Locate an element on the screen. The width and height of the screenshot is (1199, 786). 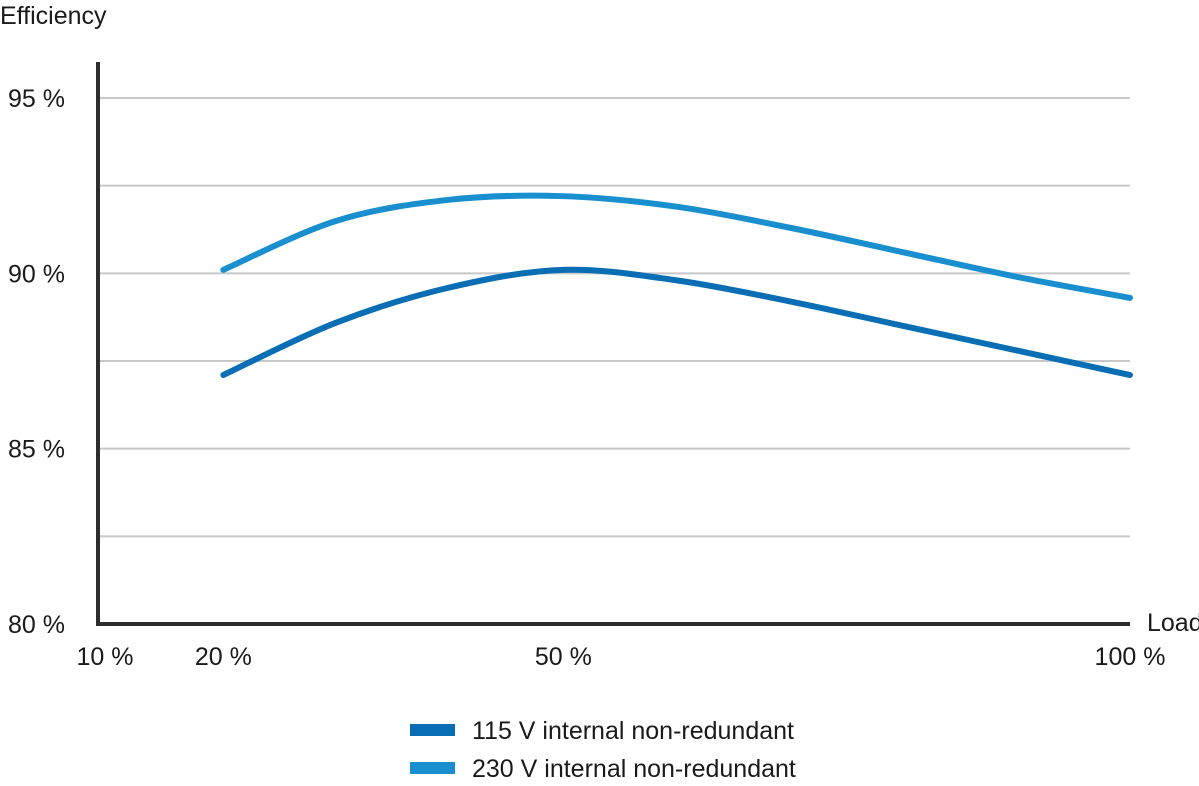
legend-label: 115 V internal non-redundant is located at coordinates (633, 731).